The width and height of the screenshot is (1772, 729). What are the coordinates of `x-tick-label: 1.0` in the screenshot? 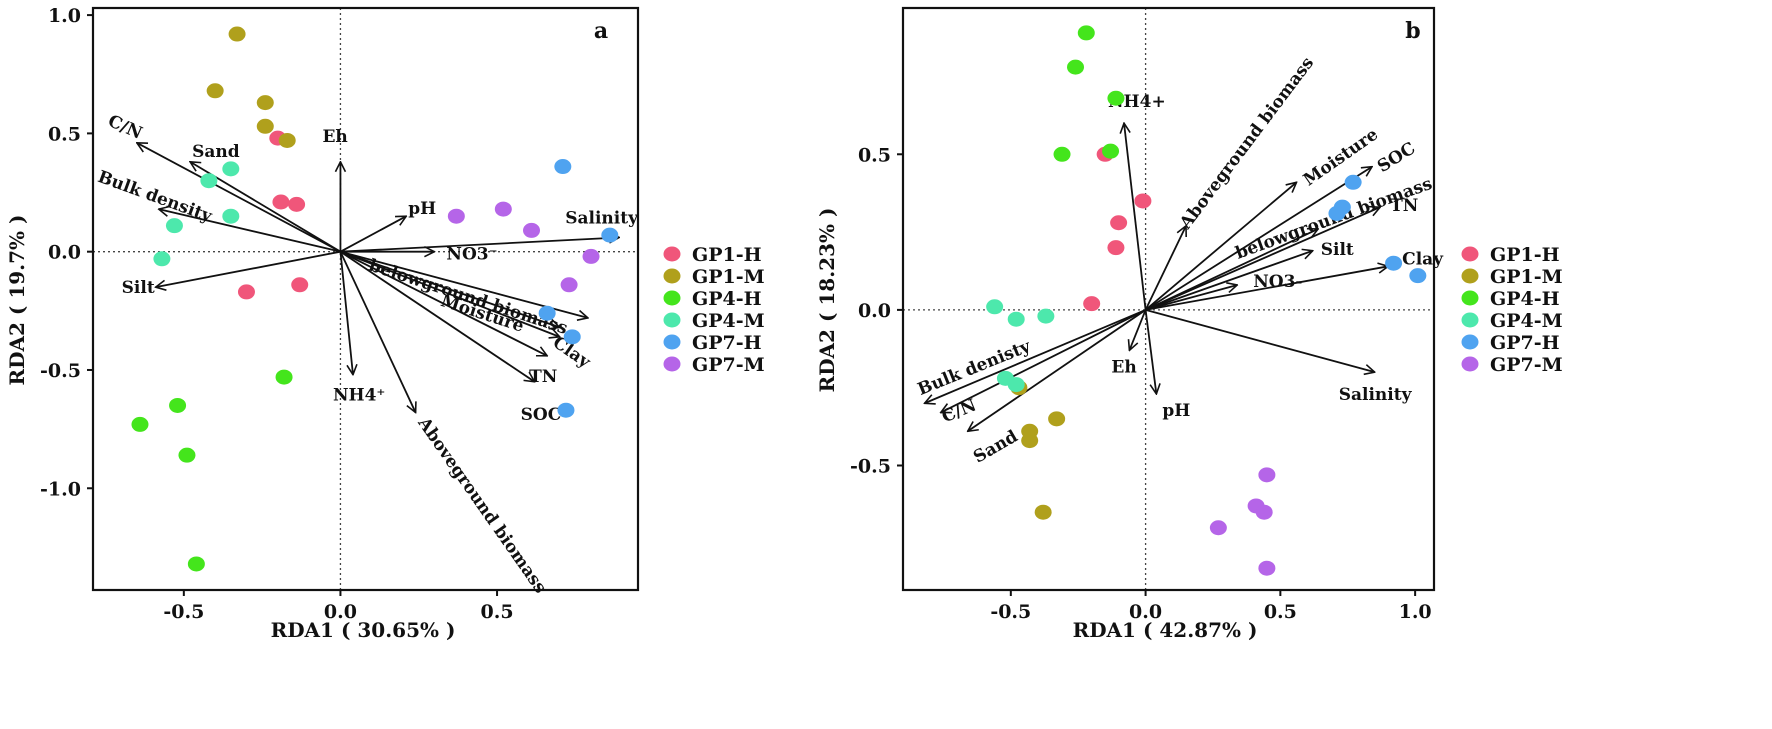 It's located at (1415, 612).